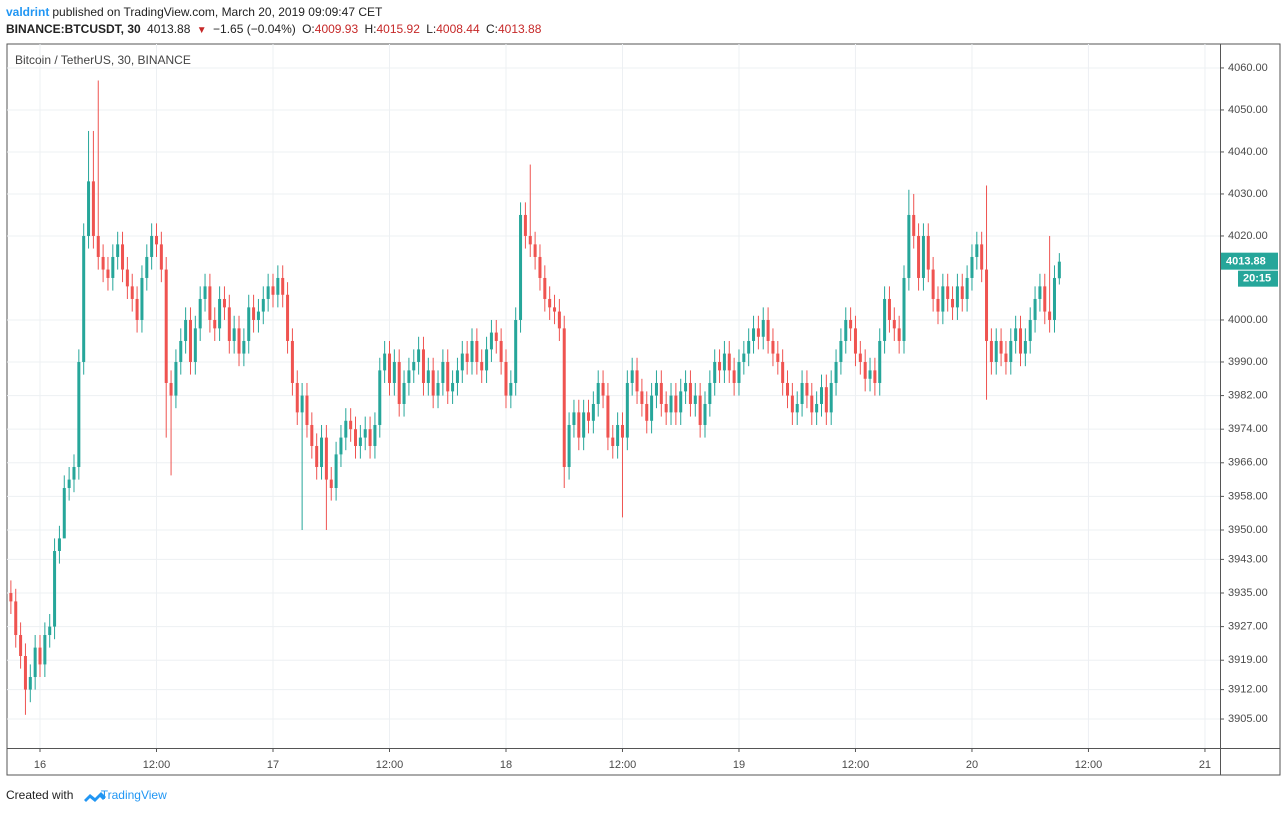  Describe the element at coordinates (1248, 194) in the screenshot. I see `y-tick-label: 4030.00` at that location.